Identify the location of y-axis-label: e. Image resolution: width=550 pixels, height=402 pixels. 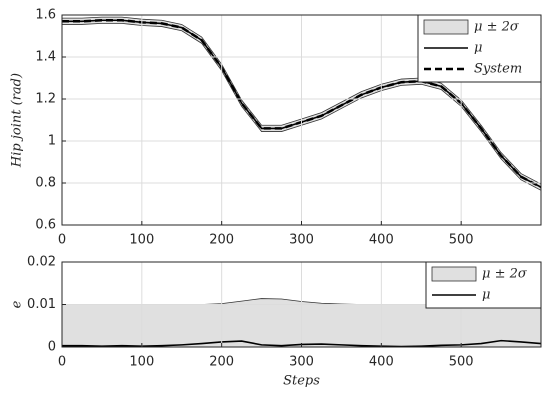
(17, 304).